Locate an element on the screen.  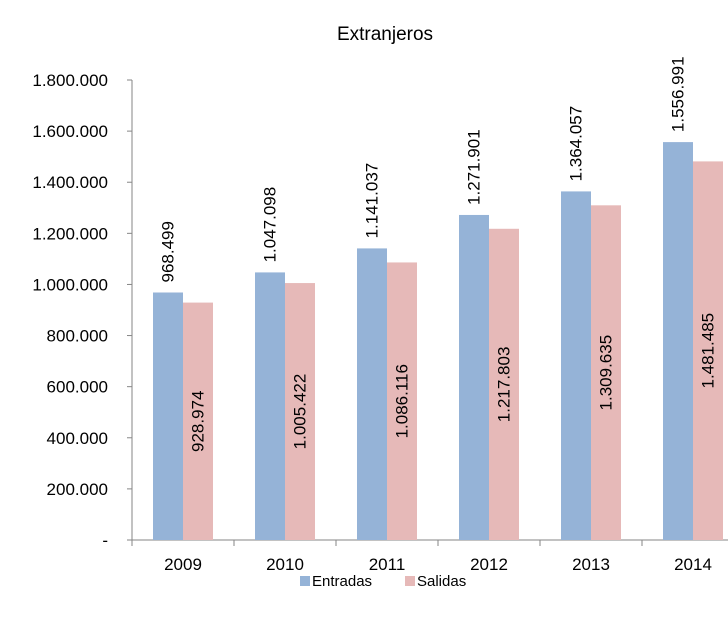
bar-entradas-2014 is located at coordinates (678, 341).